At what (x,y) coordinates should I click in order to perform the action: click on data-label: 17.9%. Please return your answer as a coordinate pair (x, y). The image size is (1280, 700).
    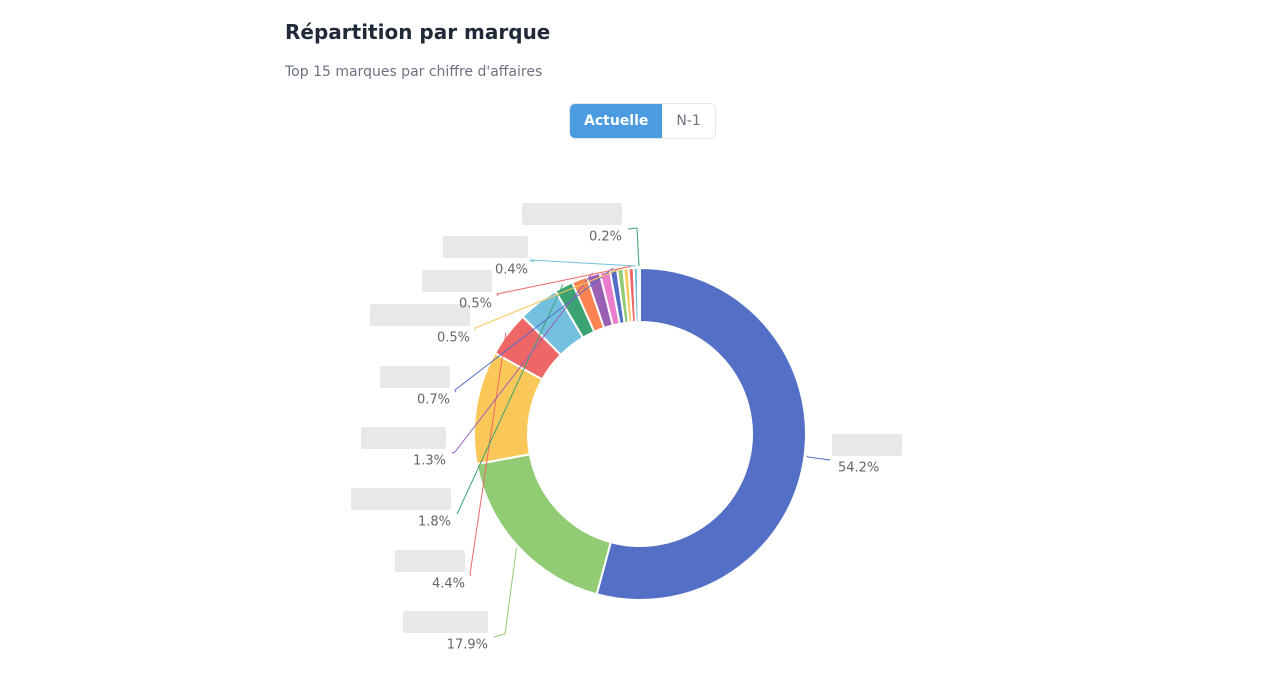
    Looking at the image, I should click on (467, 645).